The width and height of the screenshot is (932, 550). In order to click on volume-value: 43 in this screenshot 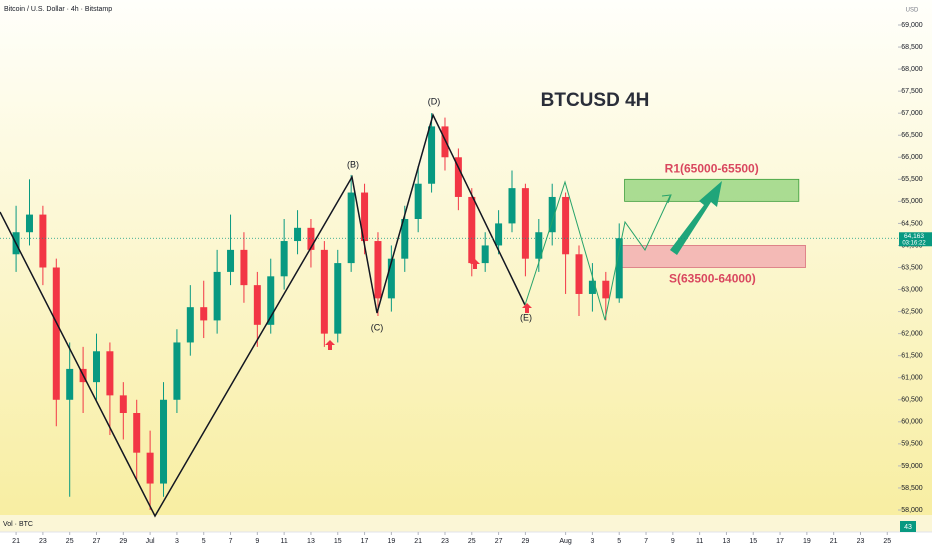, I will do `click(908, 527)`.